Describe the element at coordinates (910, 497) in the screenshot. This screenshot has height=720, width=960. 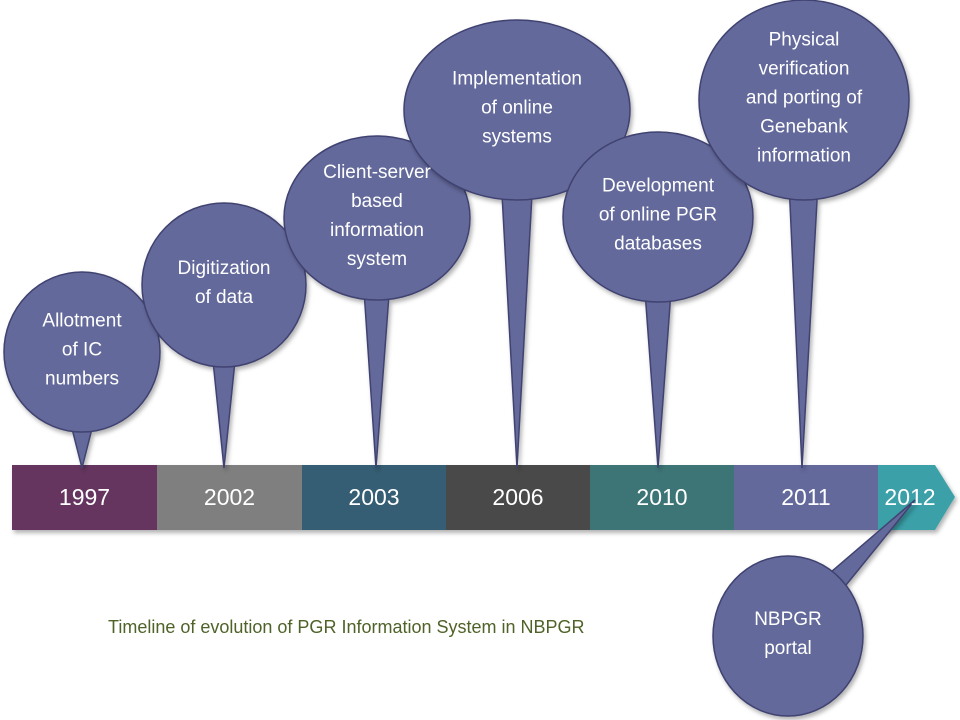
I see `year-label: 2012` at that location.